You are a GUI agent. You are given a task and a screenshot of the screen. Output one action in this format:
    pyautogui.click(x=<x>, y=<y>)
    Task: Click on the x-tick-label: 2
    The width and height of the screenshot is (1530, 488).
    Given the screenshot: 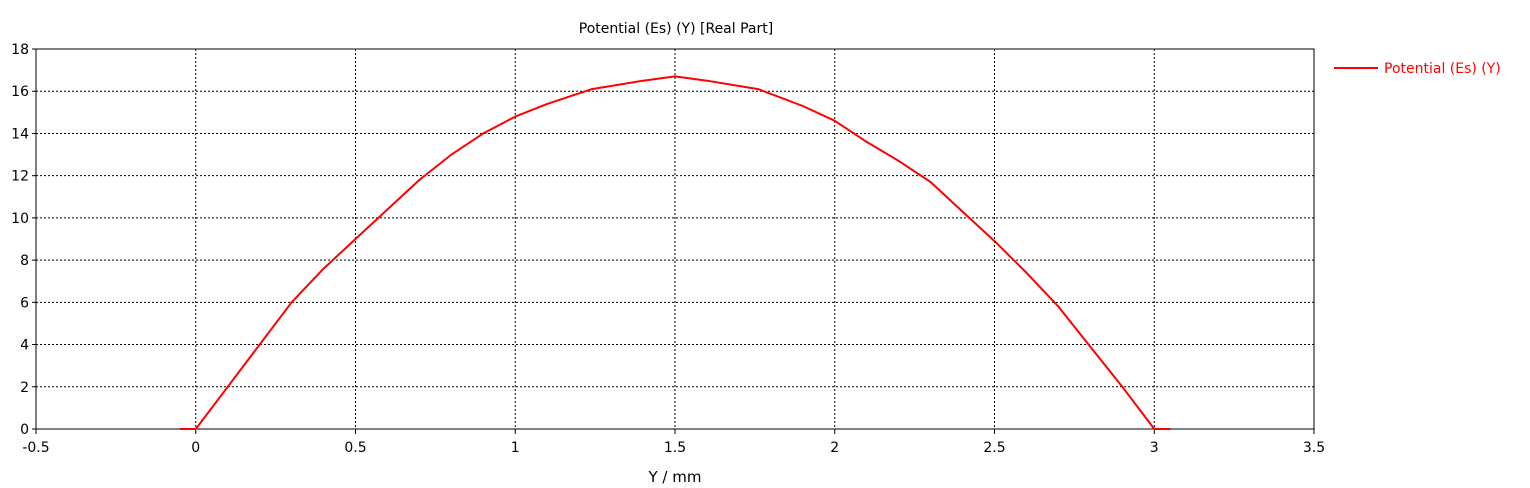 What is the action you would take?
    pyautogui.click(x=834, y=448)
    